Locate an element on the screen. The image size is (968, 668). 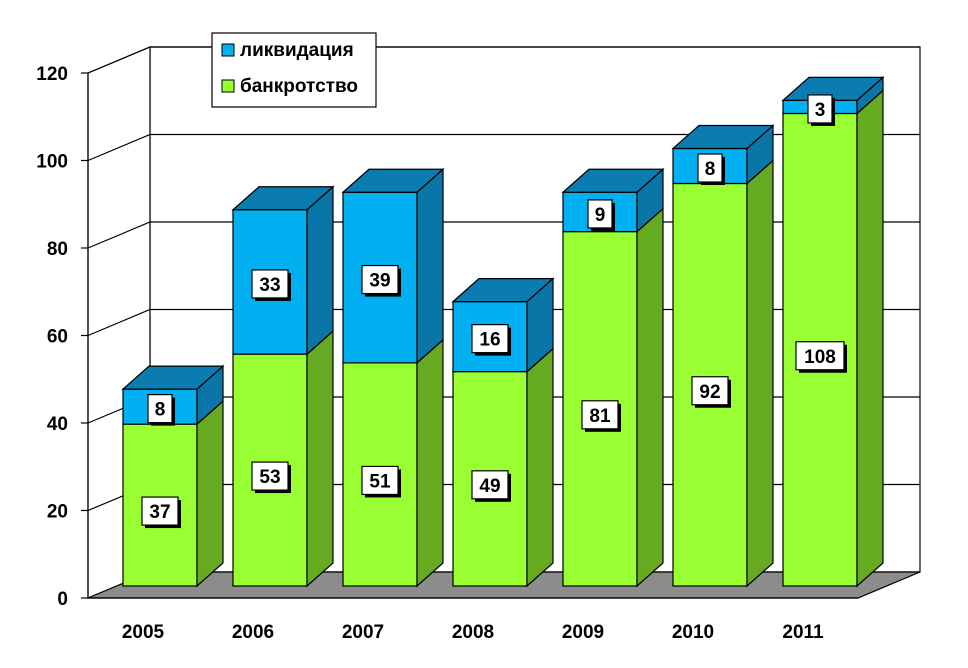
bar-group-2009: 81 9 is located at coordinates (613, 377).